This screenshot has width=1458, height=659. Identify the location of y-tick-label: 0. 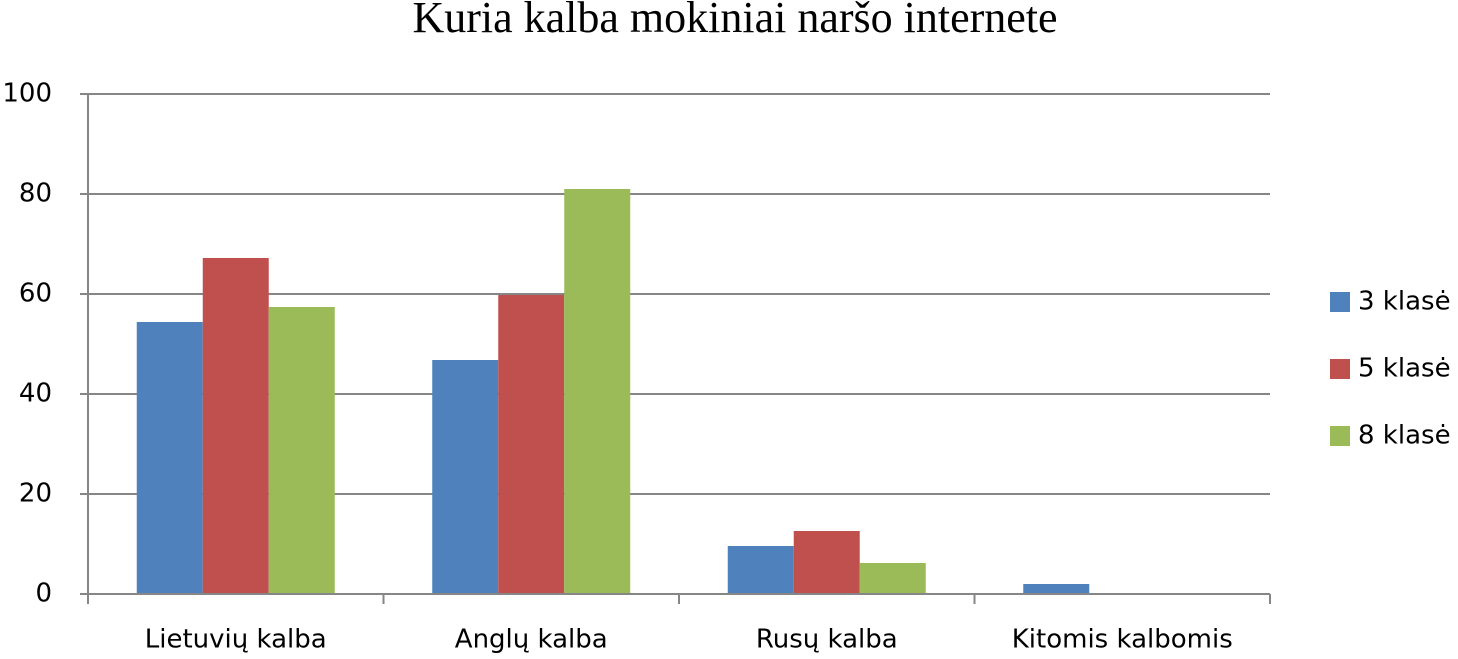
(43, 594).